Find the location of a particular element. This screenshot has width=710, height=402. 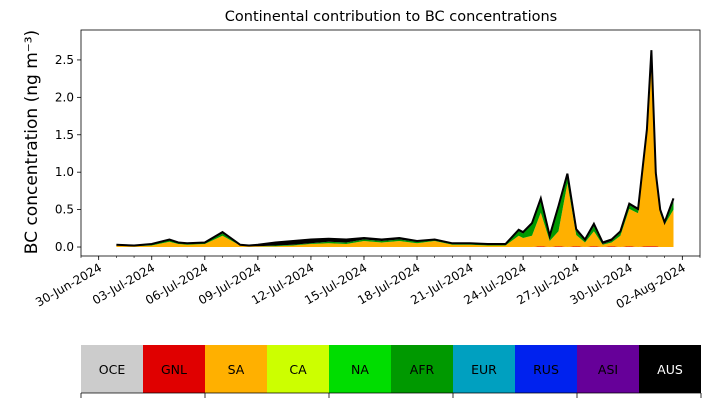

area-gnl is located at coordinates (395, 246).